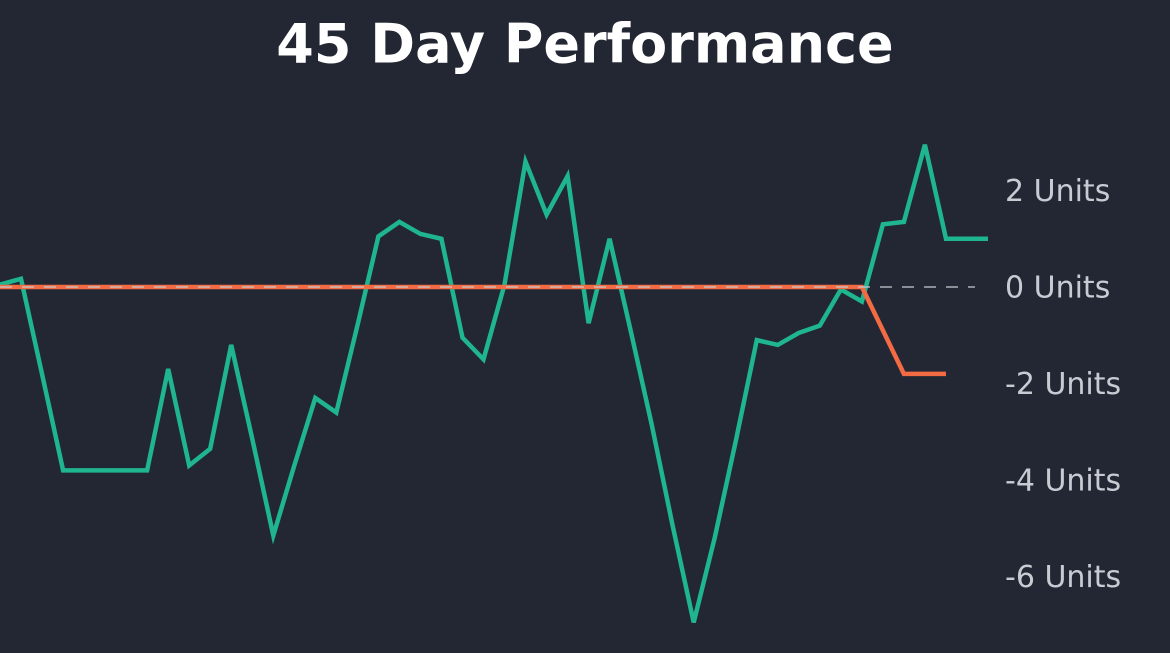 The image size is (1170, 653). Describe the element at coordinates (1057, 191) in the screenshot. I see `y-tick-label: 2 Units` at that location.